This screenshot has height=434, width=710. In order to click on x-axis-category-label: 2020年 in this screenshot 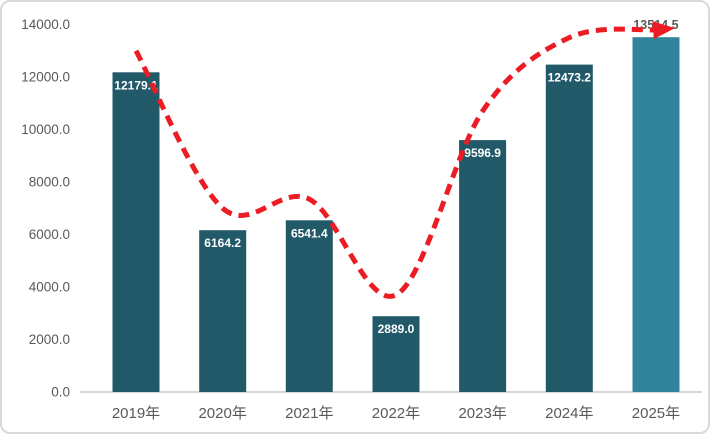, I will do `click(222, 413)`.